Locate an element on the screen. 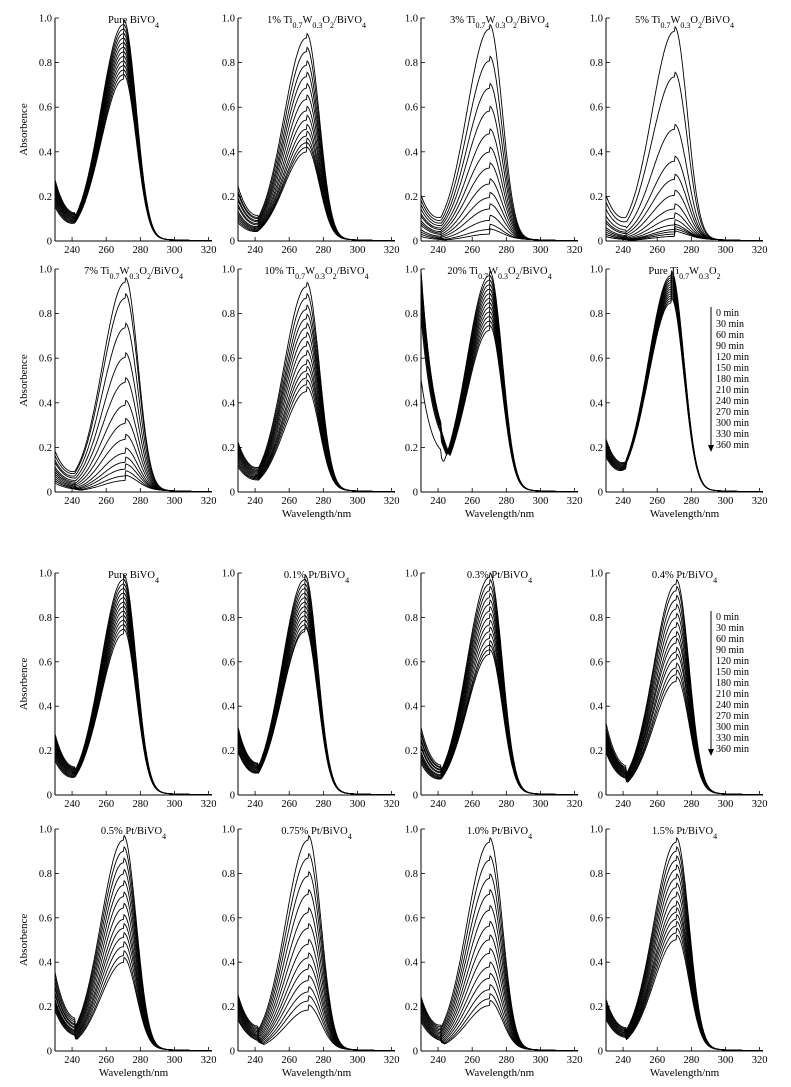 This screenshot has height=1087, width=791. spectrum-line-180-min is located at coordinates (316, 995).